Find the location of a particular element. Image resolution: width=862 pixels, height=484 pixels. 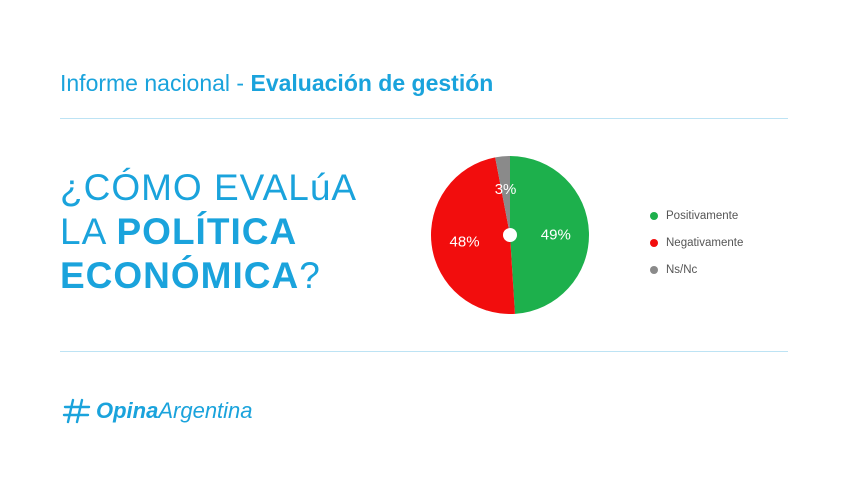

question-line-2-bold: POLÍTICA is located at coordinates (207, 231).